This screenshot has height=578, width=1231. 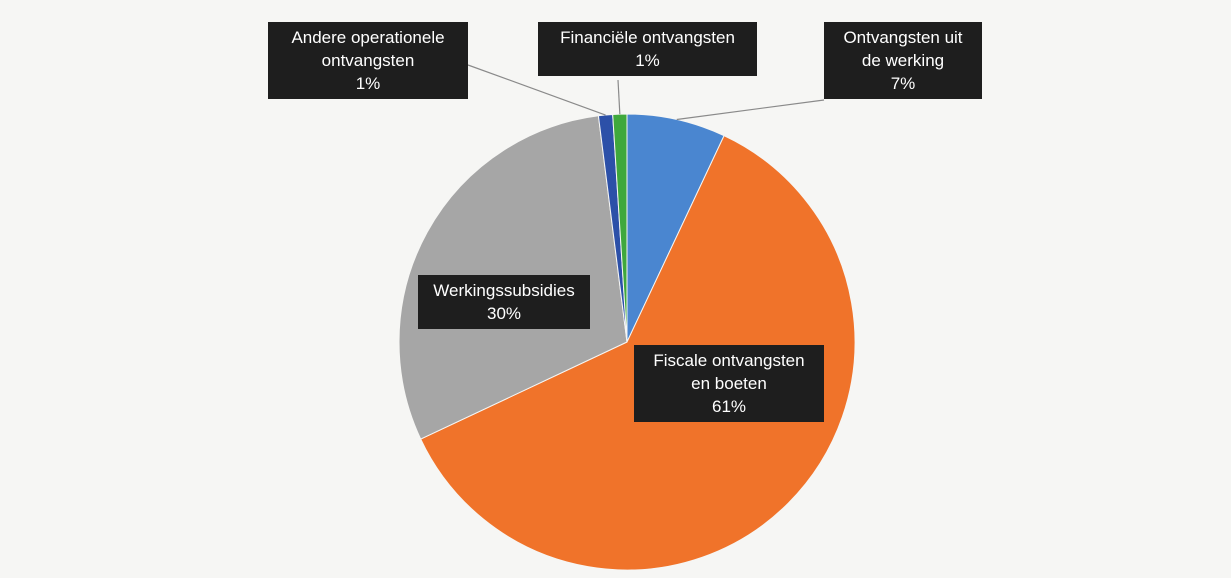 What do you see at coordinates (504, 302) in the screenshot?
I see `slice-label: Werkingssubsidies 30%` at bounding box center [504, 302].